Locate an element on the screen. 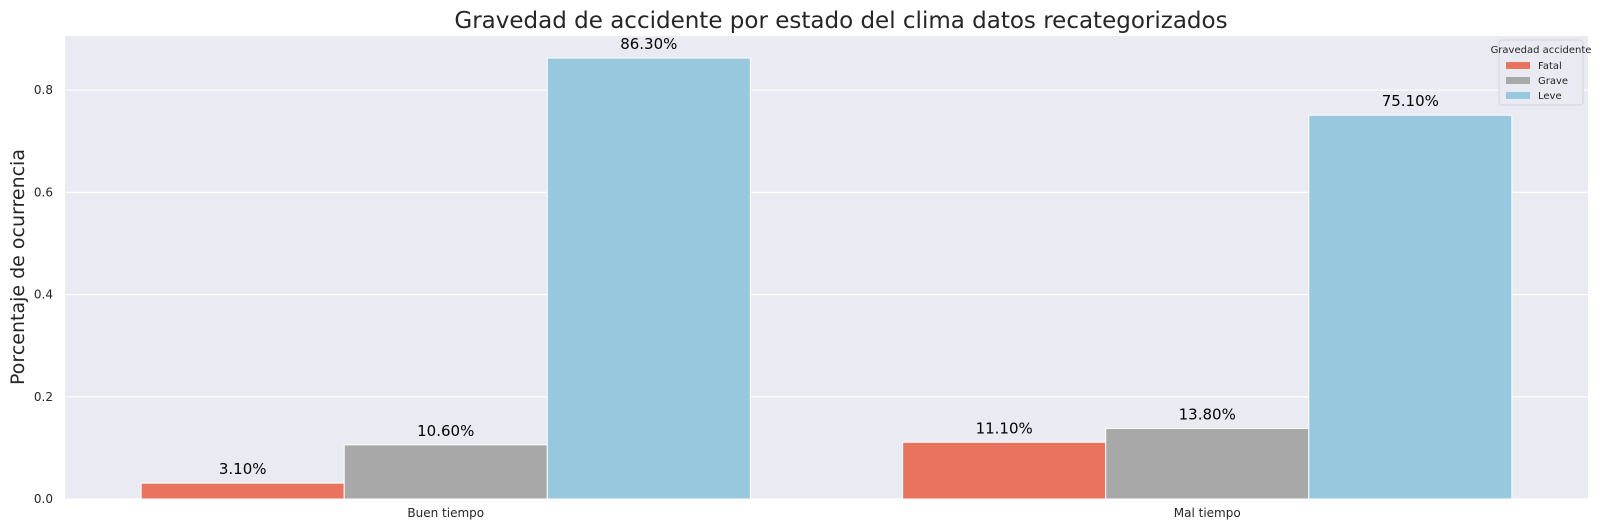 Image resolution: width=1623 pixels, height=530 pixels. legend-entries: Fatal Grave Leve is located at coordinates (1537, 81).